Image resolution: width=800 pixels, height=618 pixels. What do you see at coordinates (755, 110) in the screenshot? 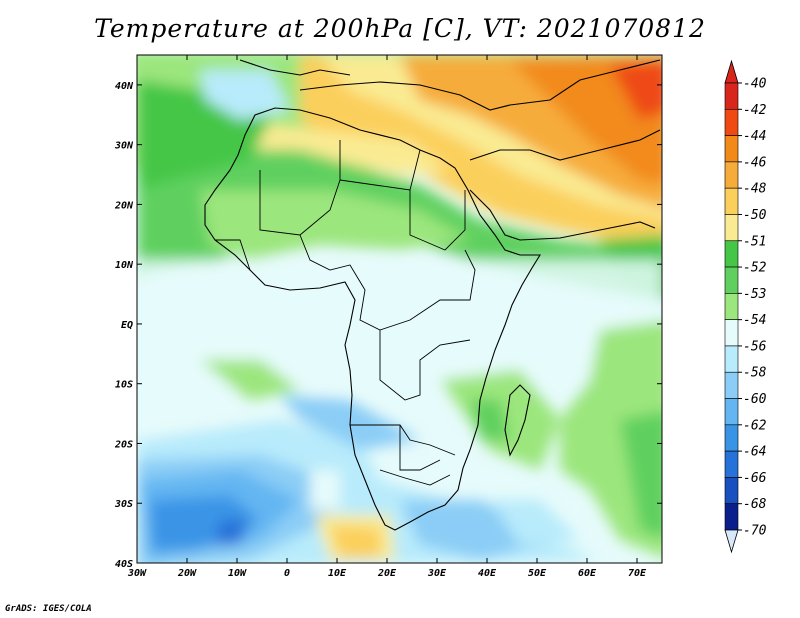
I see `colorbar-label: -42` at bounding box center [755, 110].